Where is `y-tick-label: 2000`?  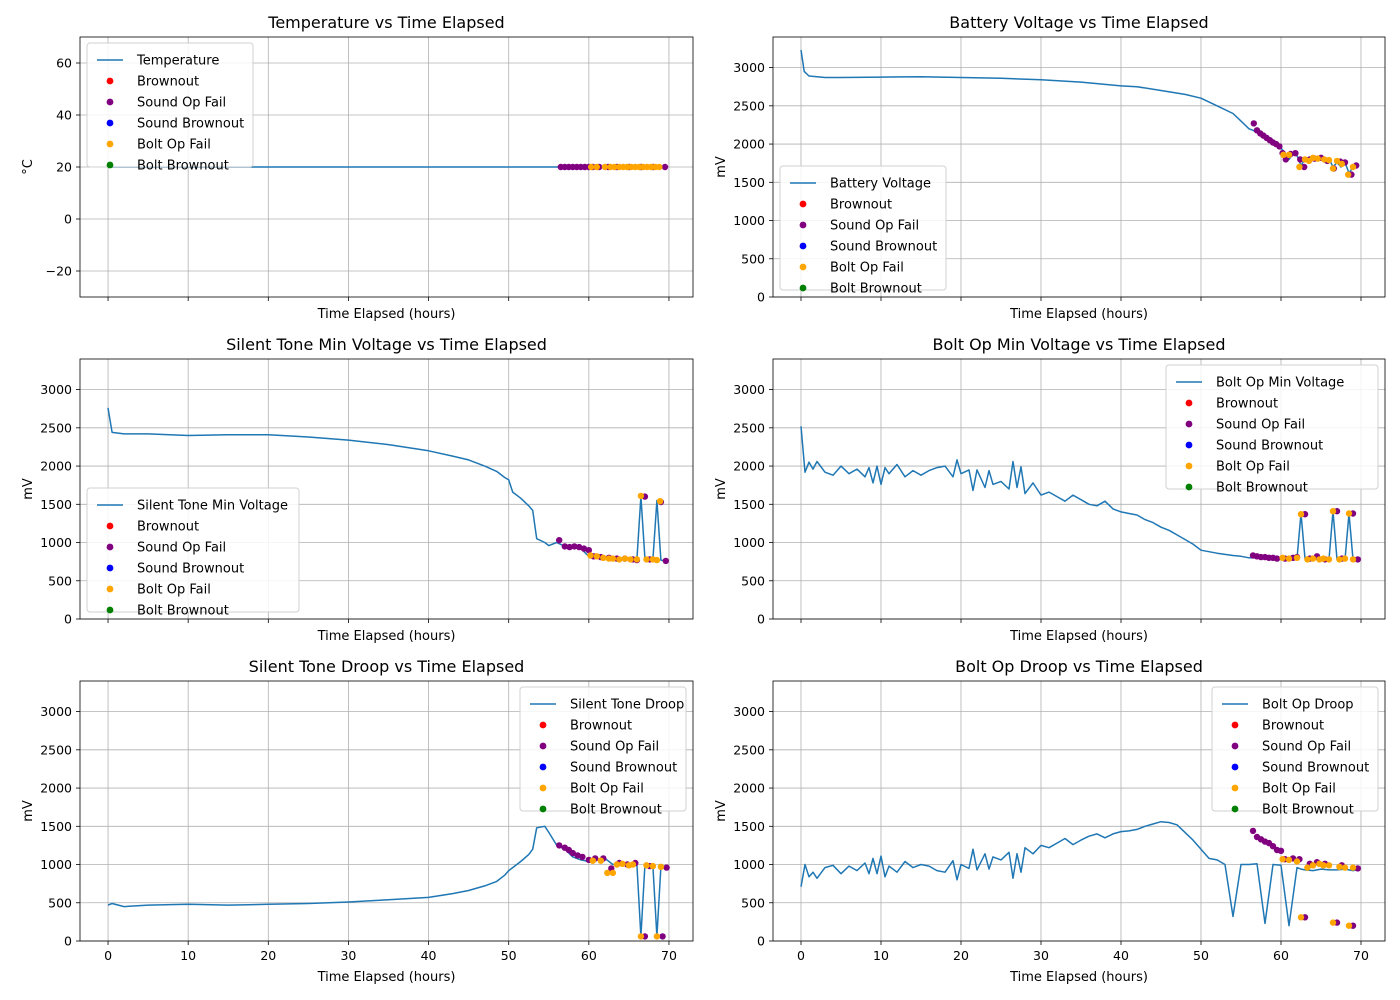 y-tick-label: 2000 is located at coordinates (749, 466).